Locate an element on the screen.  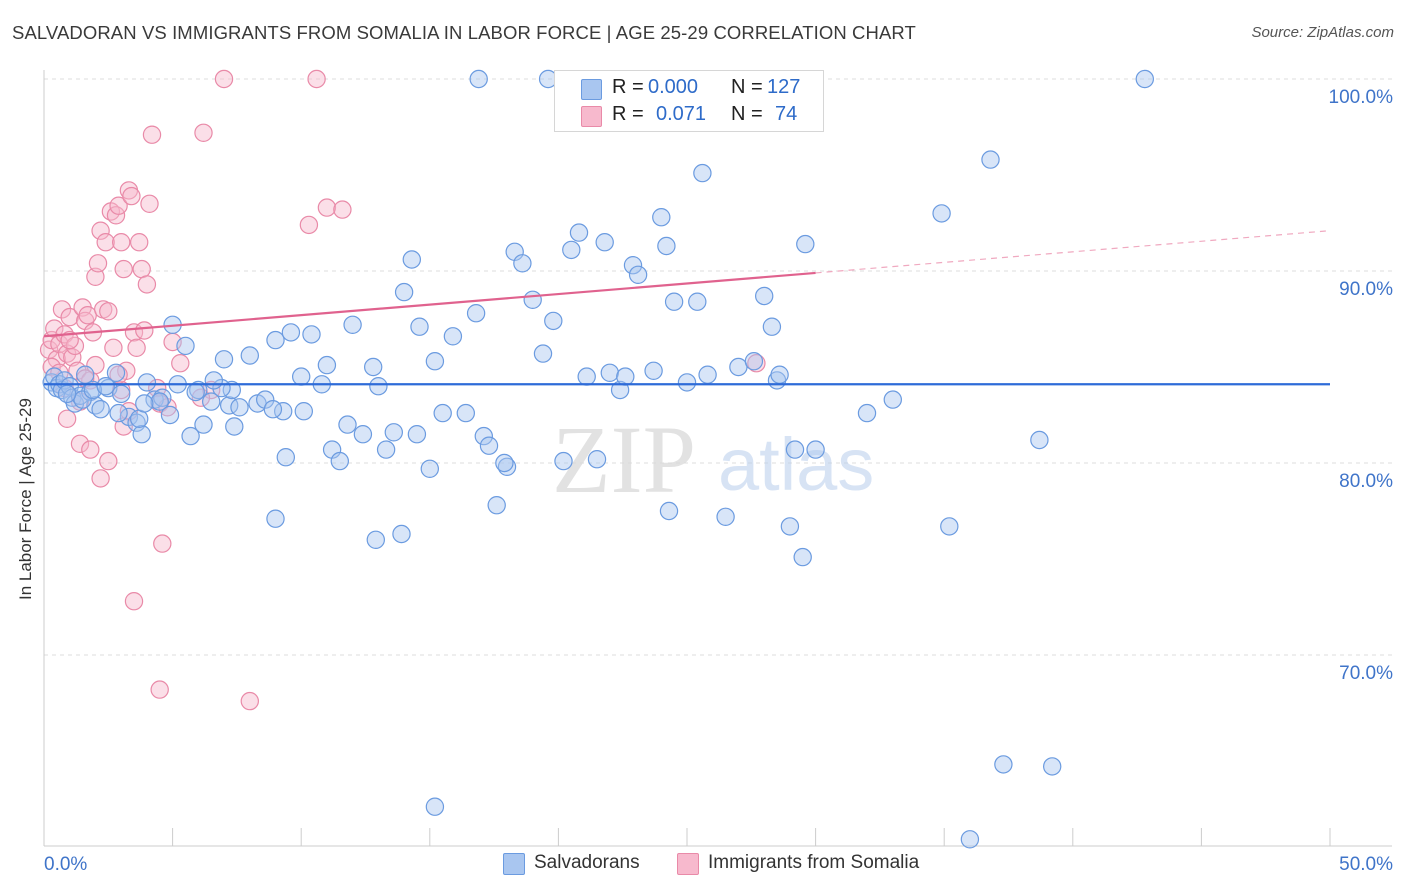
bottom-legend-label-somalia: Immigrants from Somalia is located at coordinates (814, 862).